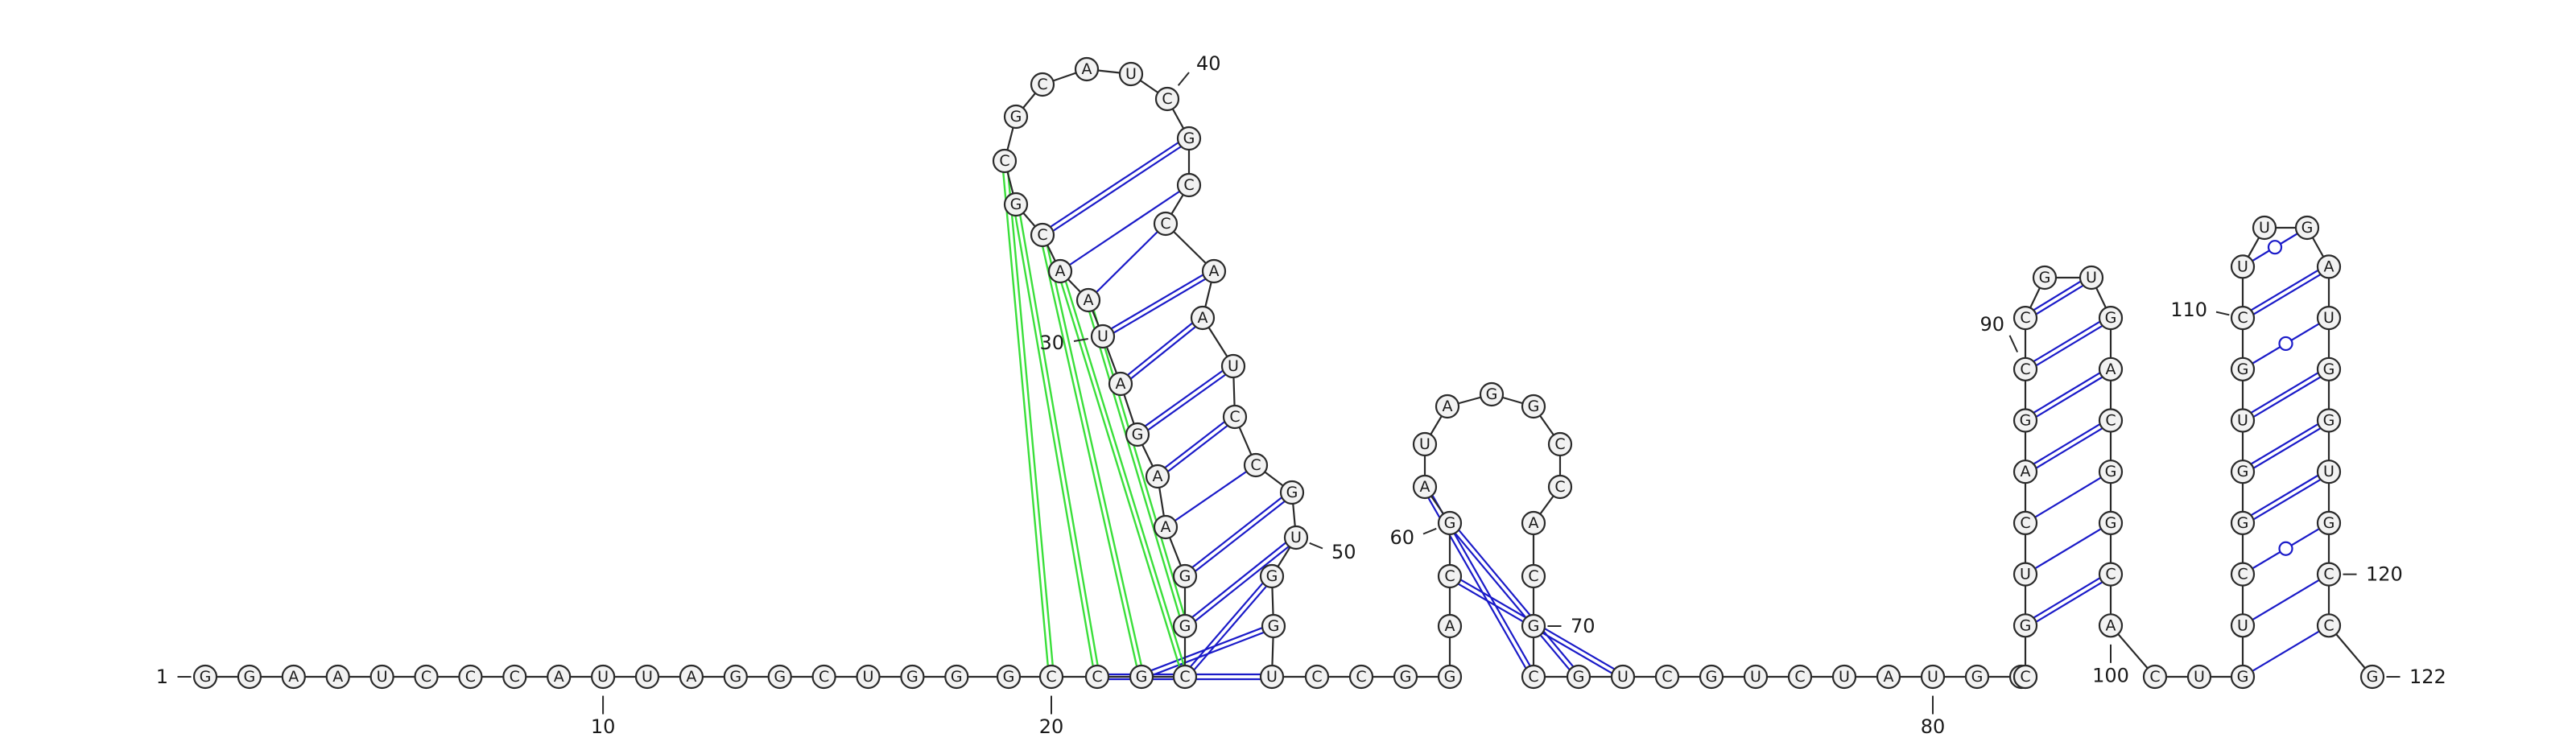 The width and height of the screenshot is (2576, 746). I want to click on index-label: 20, so click(1051, 726).